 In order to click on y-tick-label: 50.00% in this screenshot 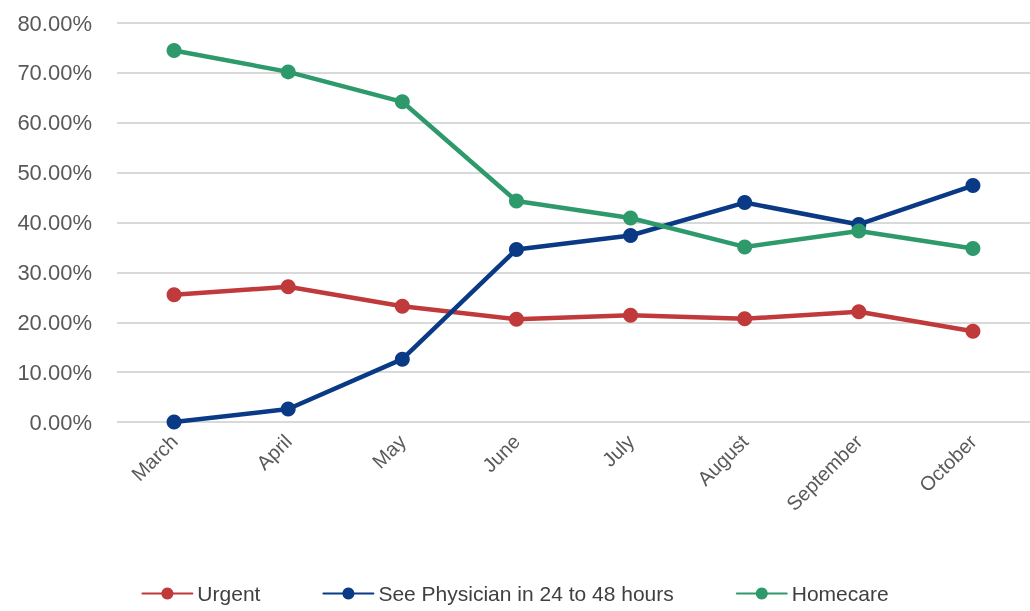, I will do `click(54, 173)`.